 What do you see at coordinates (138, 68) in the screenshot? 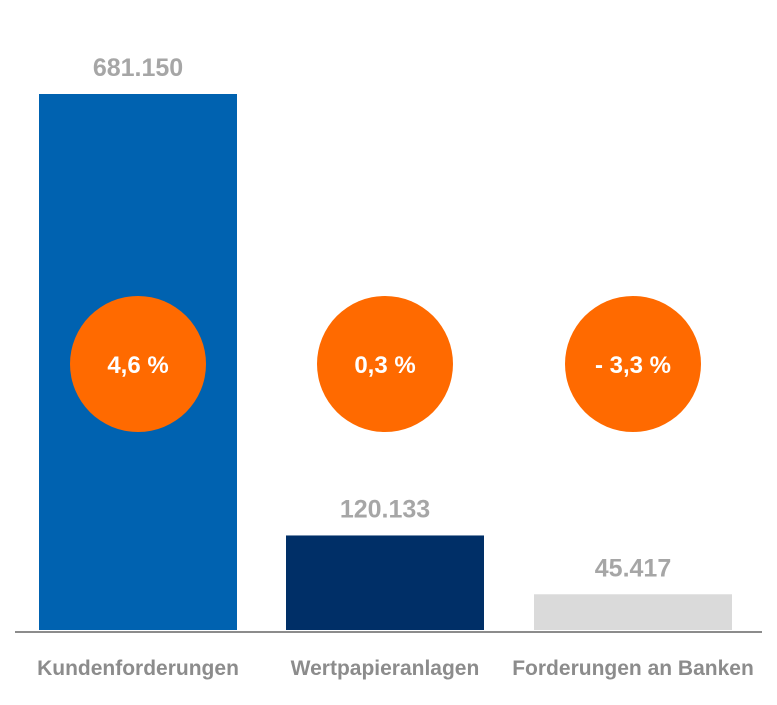
I see `value-label-1: 681.150` at bounding box center [138, 68].